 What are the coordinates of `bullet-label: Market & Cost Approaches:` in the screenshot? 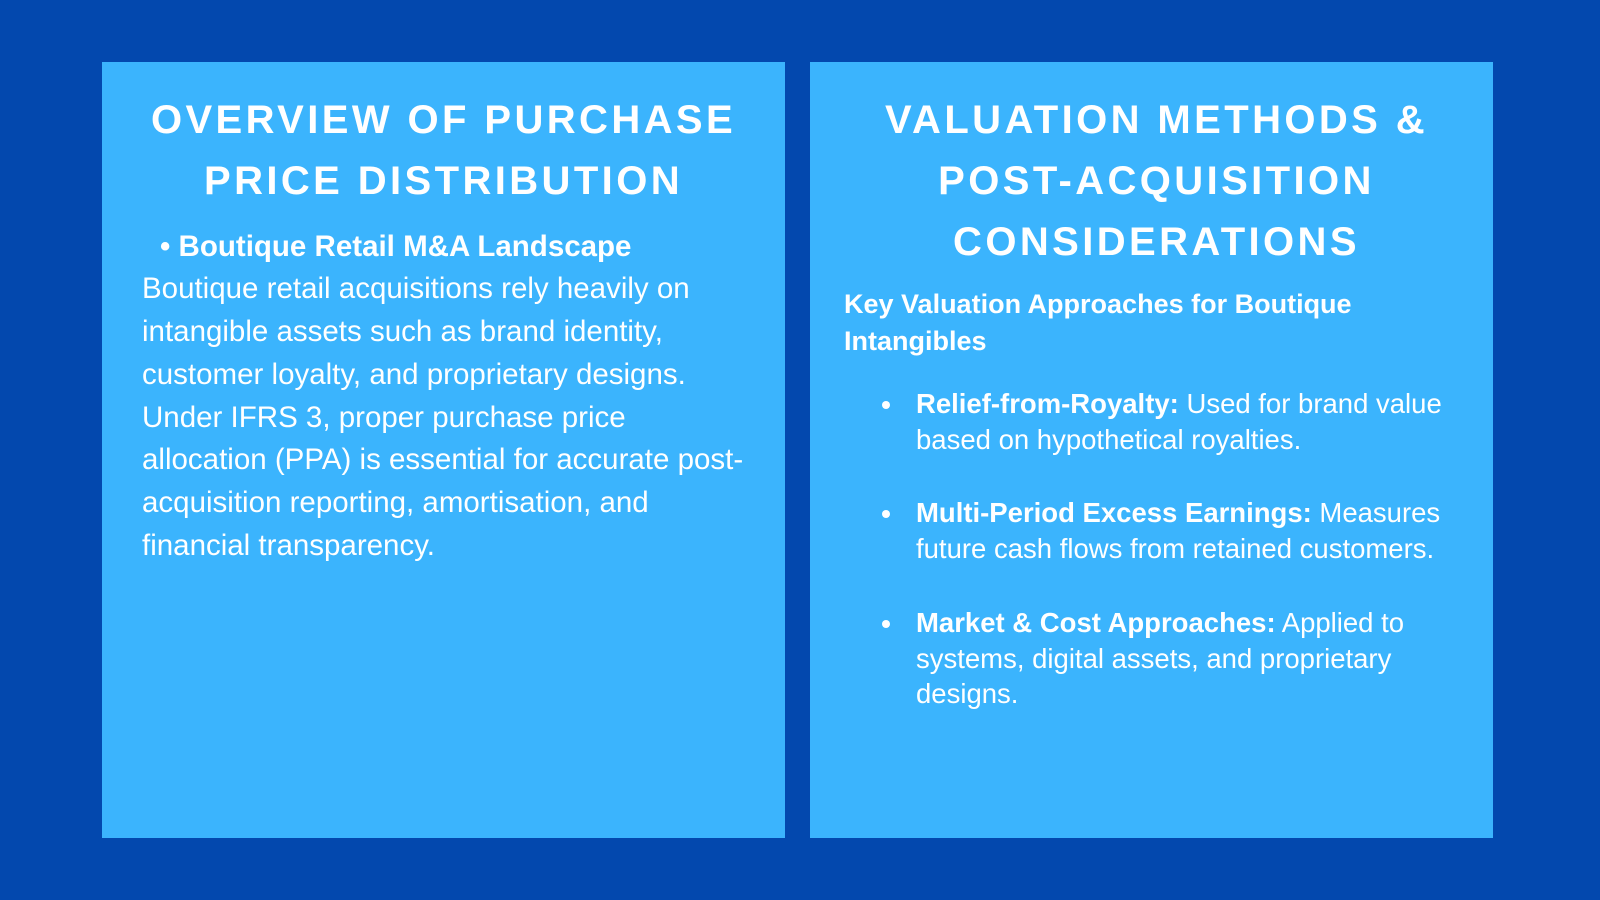 It's located at (1096, 622).